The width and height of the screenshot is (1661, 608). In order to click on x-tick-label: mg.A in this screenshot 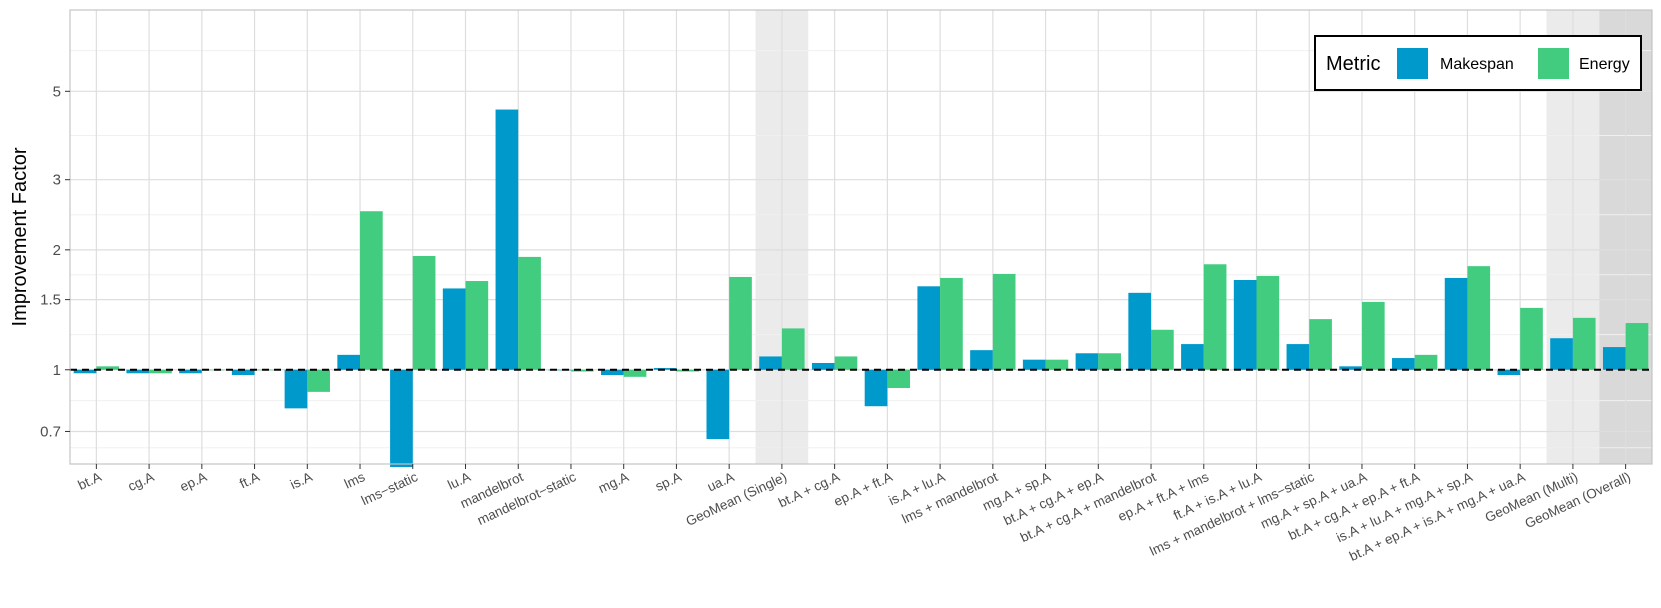, I will do `click(613, 482)`.